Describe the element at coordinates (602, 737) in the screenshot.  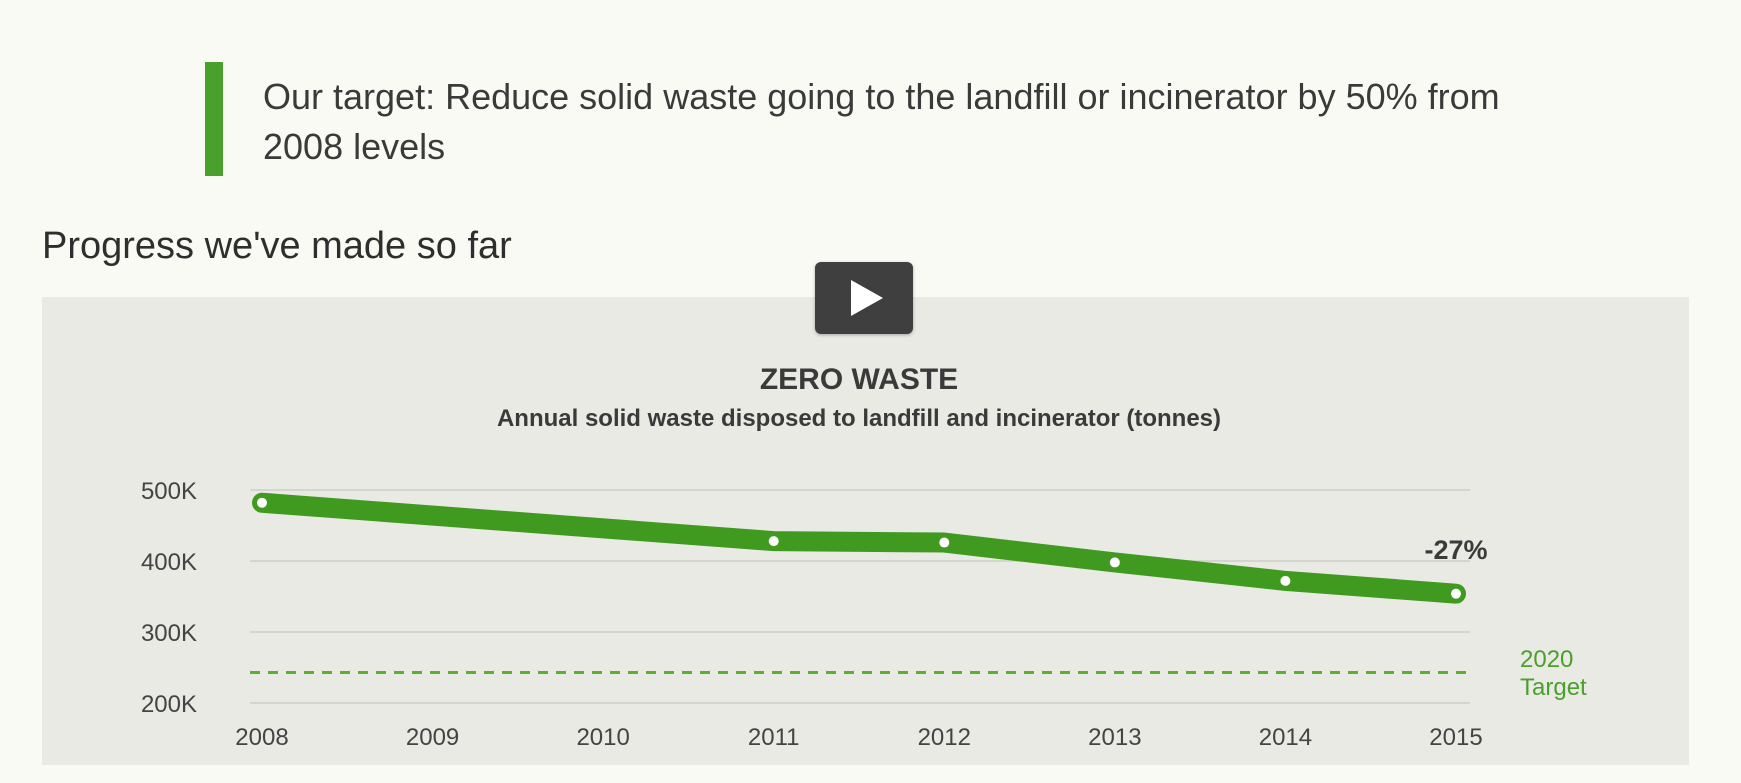
I see `x-tick-label: 2010` at that location.